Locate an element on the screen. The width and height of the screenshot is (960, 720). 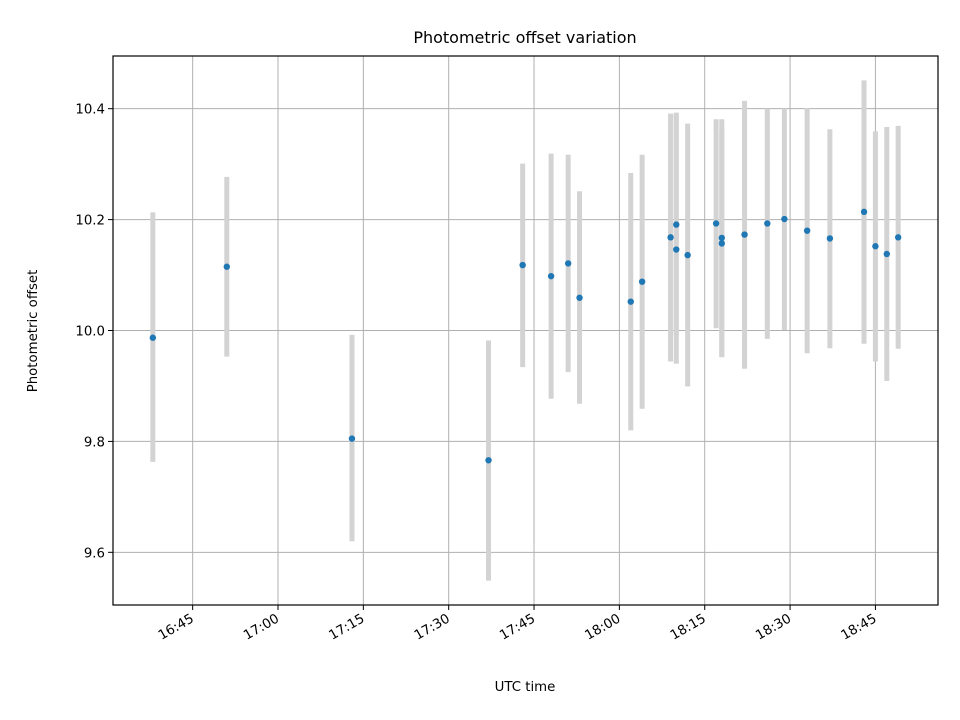
chart-title: Photometric offset variation is located at coordinates (524, 37).